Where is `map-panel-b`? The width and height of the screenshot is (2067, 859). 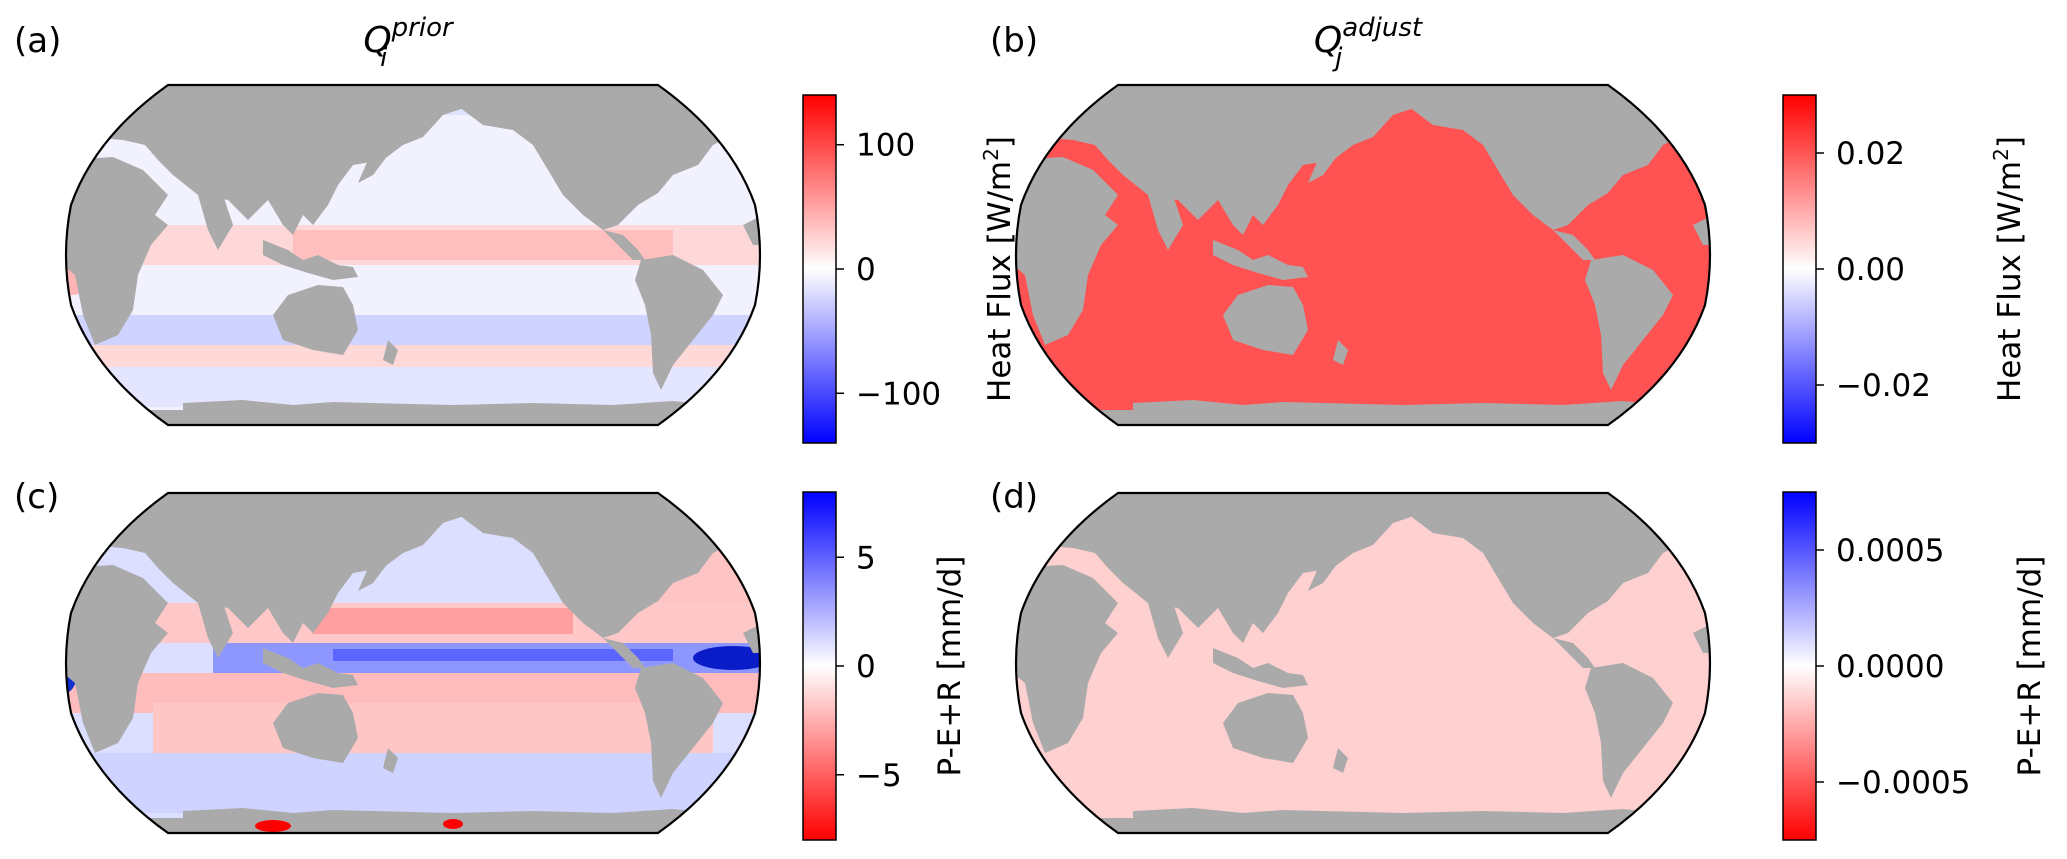
map-panel-b is located at coordinates (1363, 255).